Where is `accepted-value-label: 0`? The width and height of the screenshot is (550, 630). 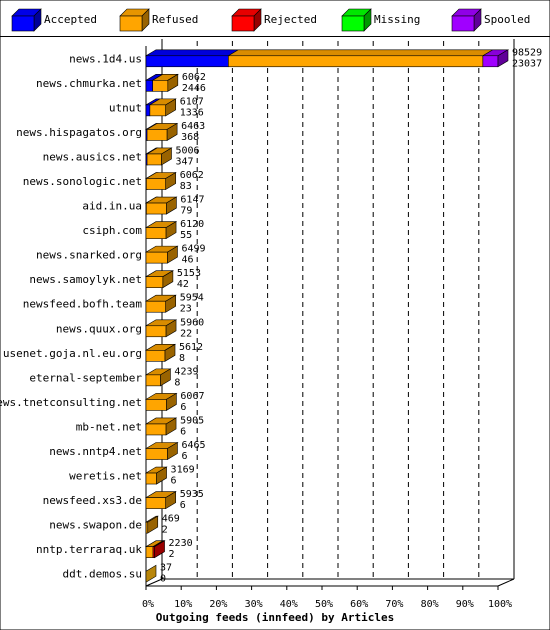
accepted-value-label: 0 is located at coordinates (163, 579).